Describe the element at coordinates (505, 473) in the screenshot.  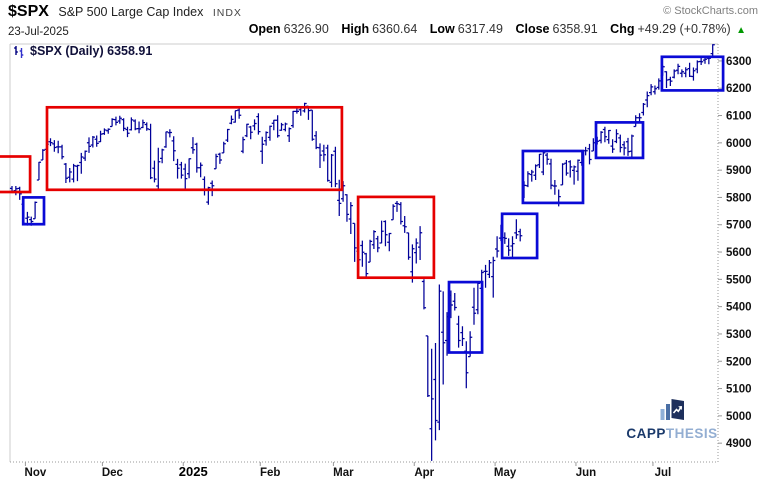
I see `x-axis-month-label: May` at that location.